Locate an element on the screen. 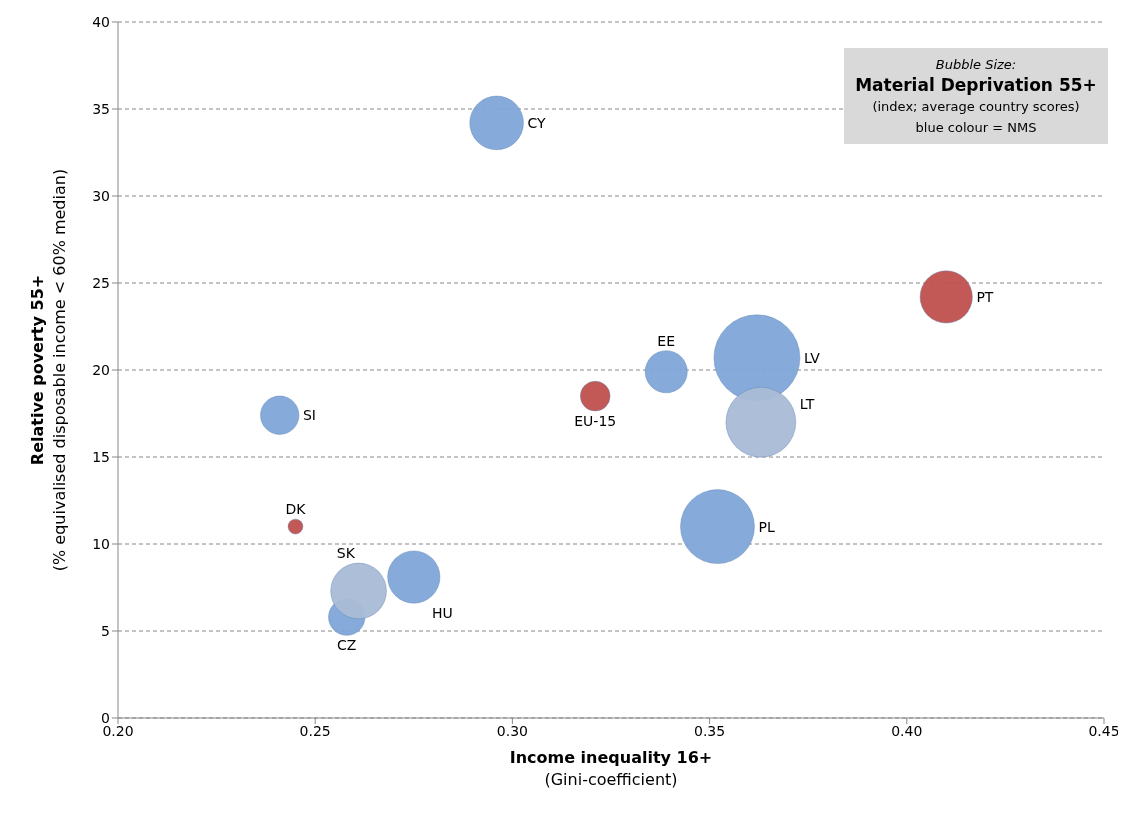  x-axis-title: Income inequality 16+ (Gini-coefficient) is located at coordinates (611, 768).